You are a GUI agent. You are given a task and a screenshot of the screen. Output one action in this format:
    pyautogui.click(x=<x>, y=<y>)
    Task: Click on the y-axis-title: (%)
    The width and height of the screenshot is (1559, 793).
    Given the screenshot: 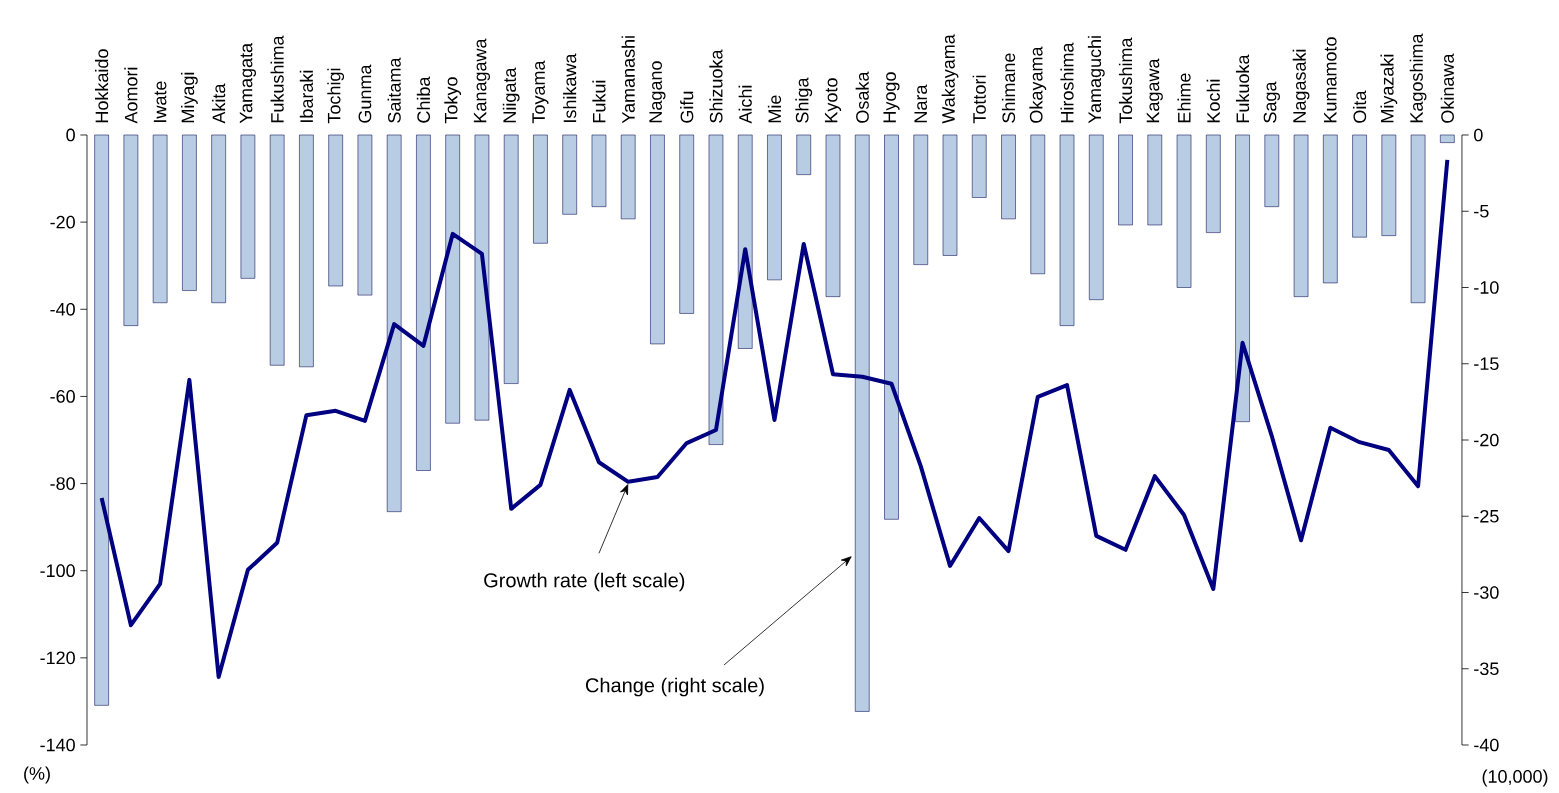 What is the action you would take?
    pyautogui.click(x=37, y=775)
    